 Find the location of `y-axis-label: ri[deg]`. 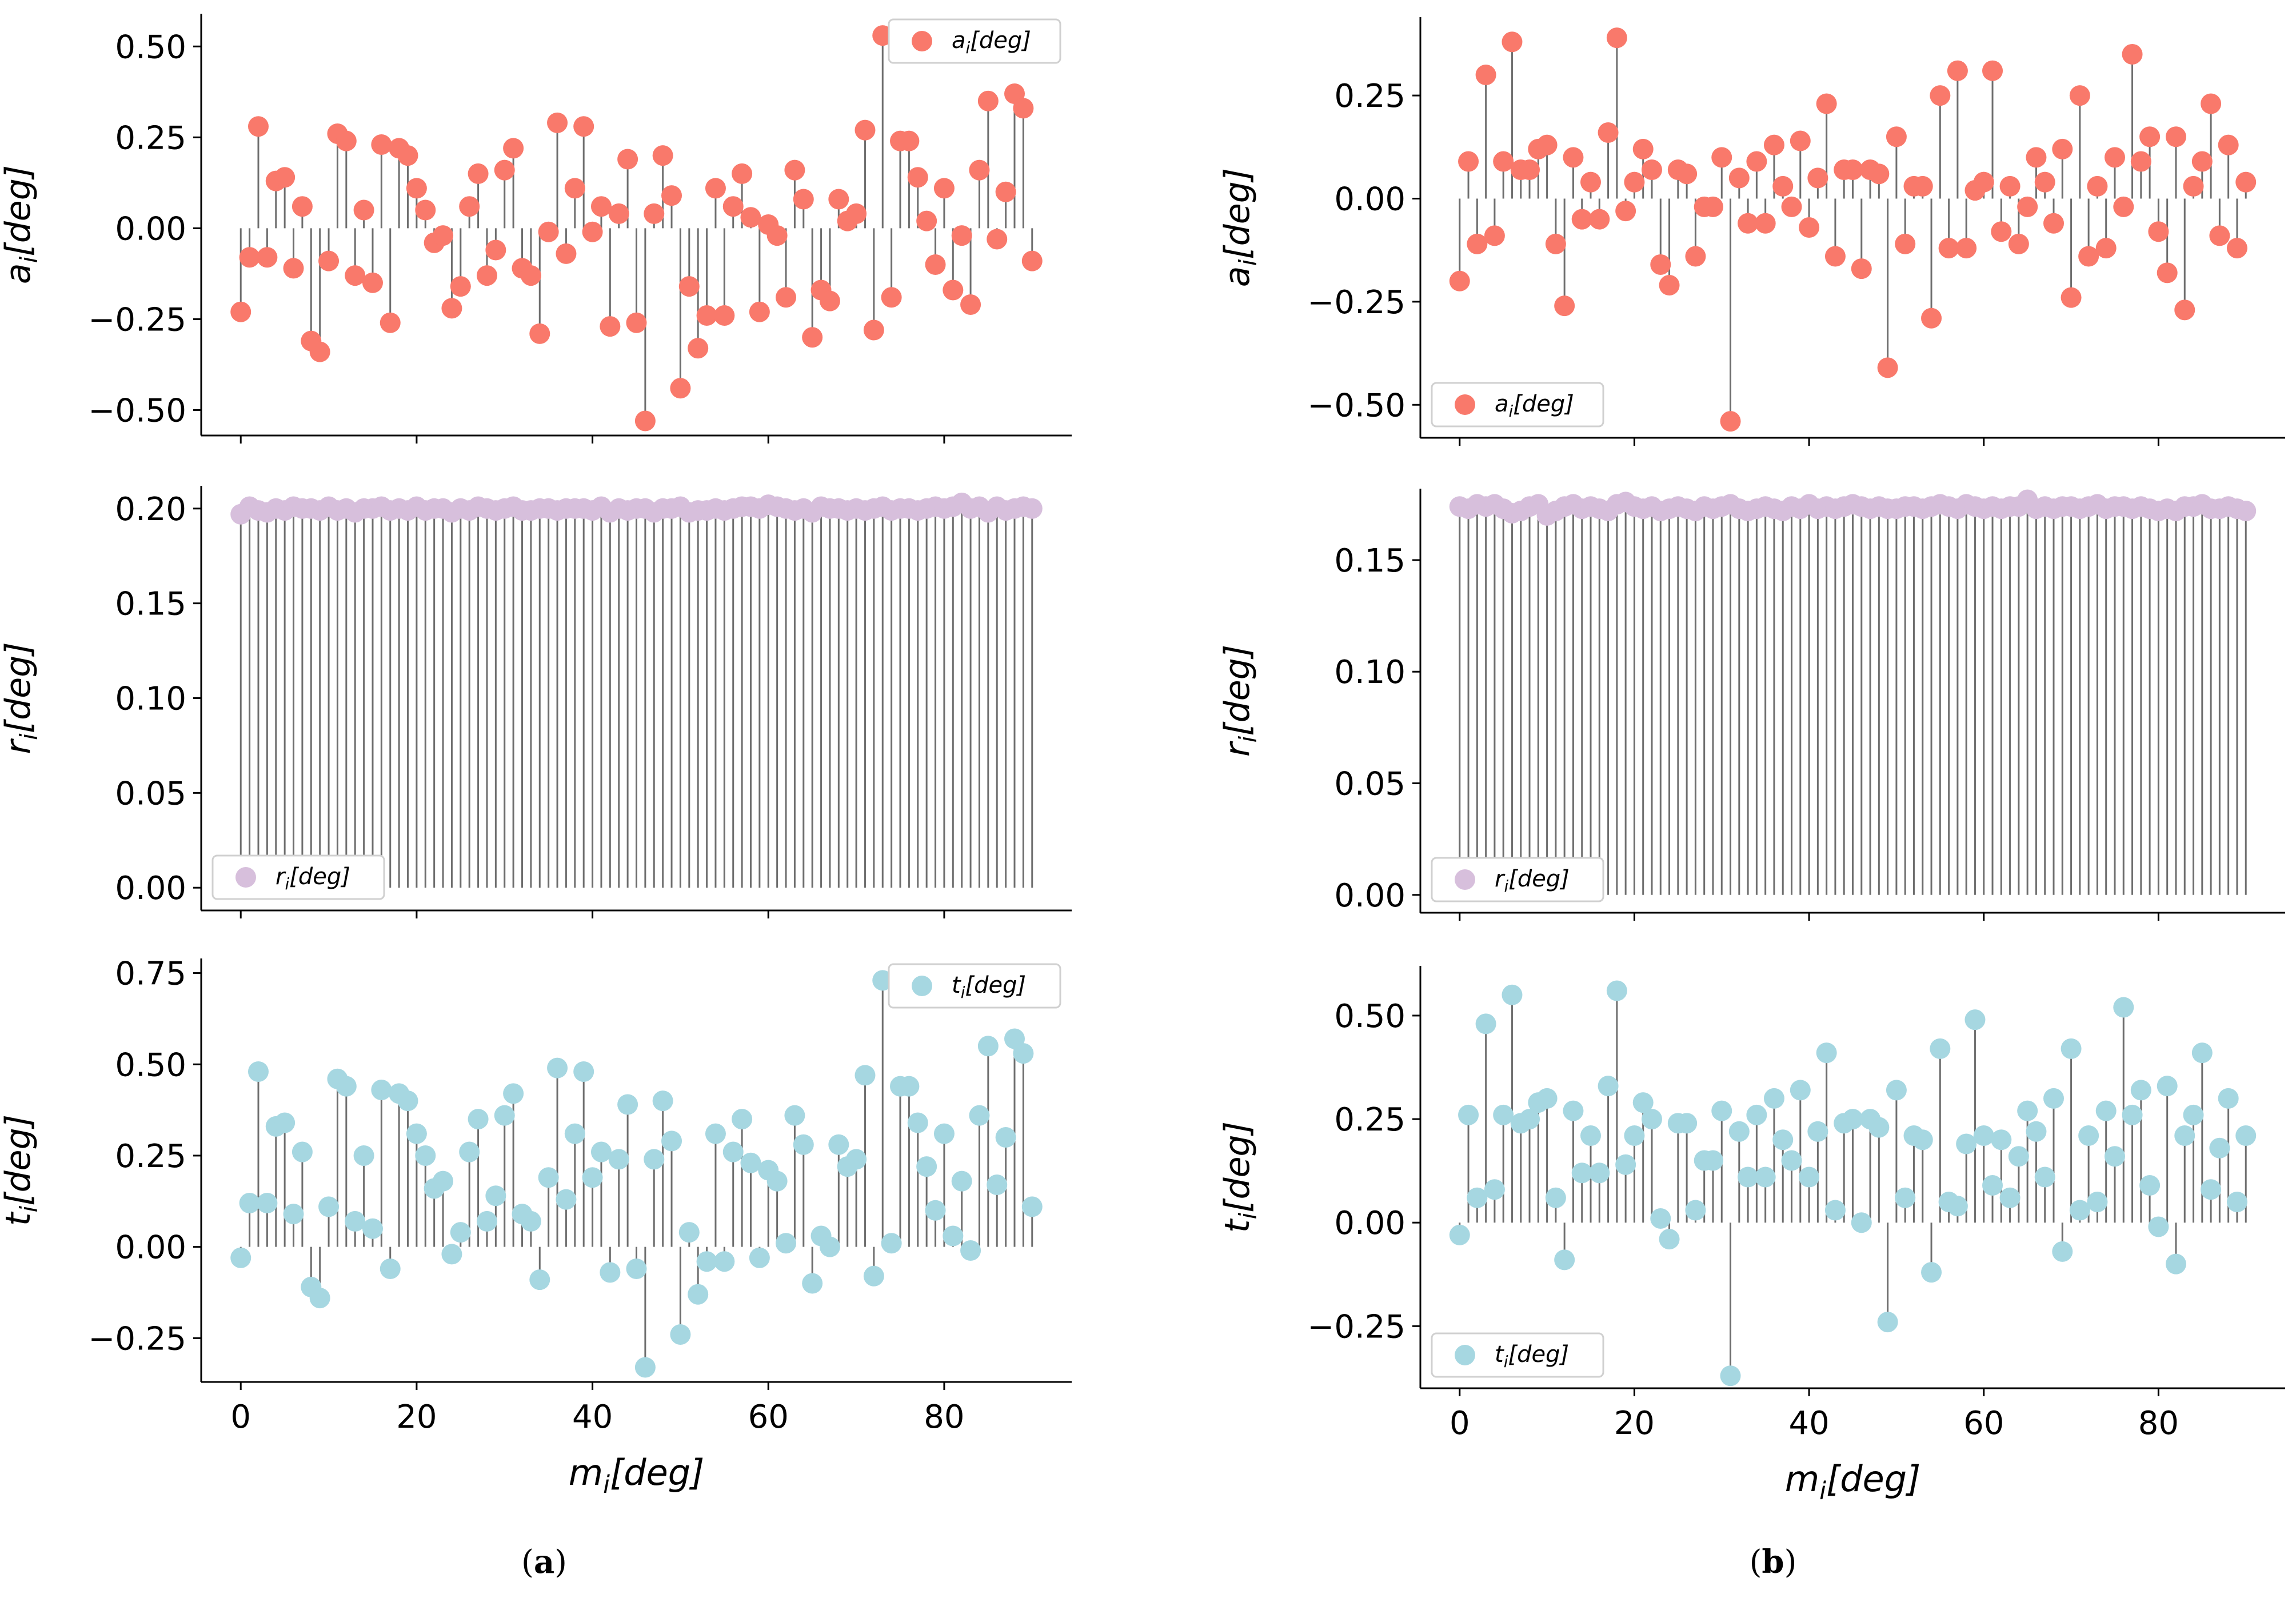

y-axis-label: ri[deg] is located at coordinates (1239, 701).